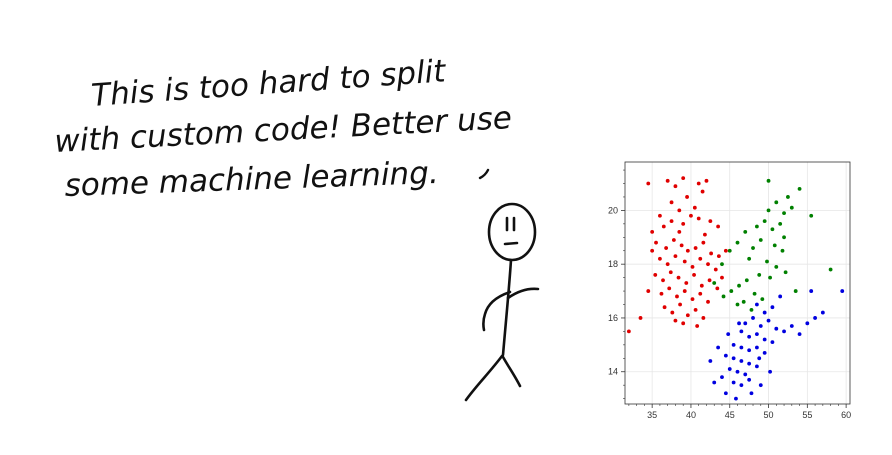  I want to click on stick-figure-mouth, so click(511, 243).